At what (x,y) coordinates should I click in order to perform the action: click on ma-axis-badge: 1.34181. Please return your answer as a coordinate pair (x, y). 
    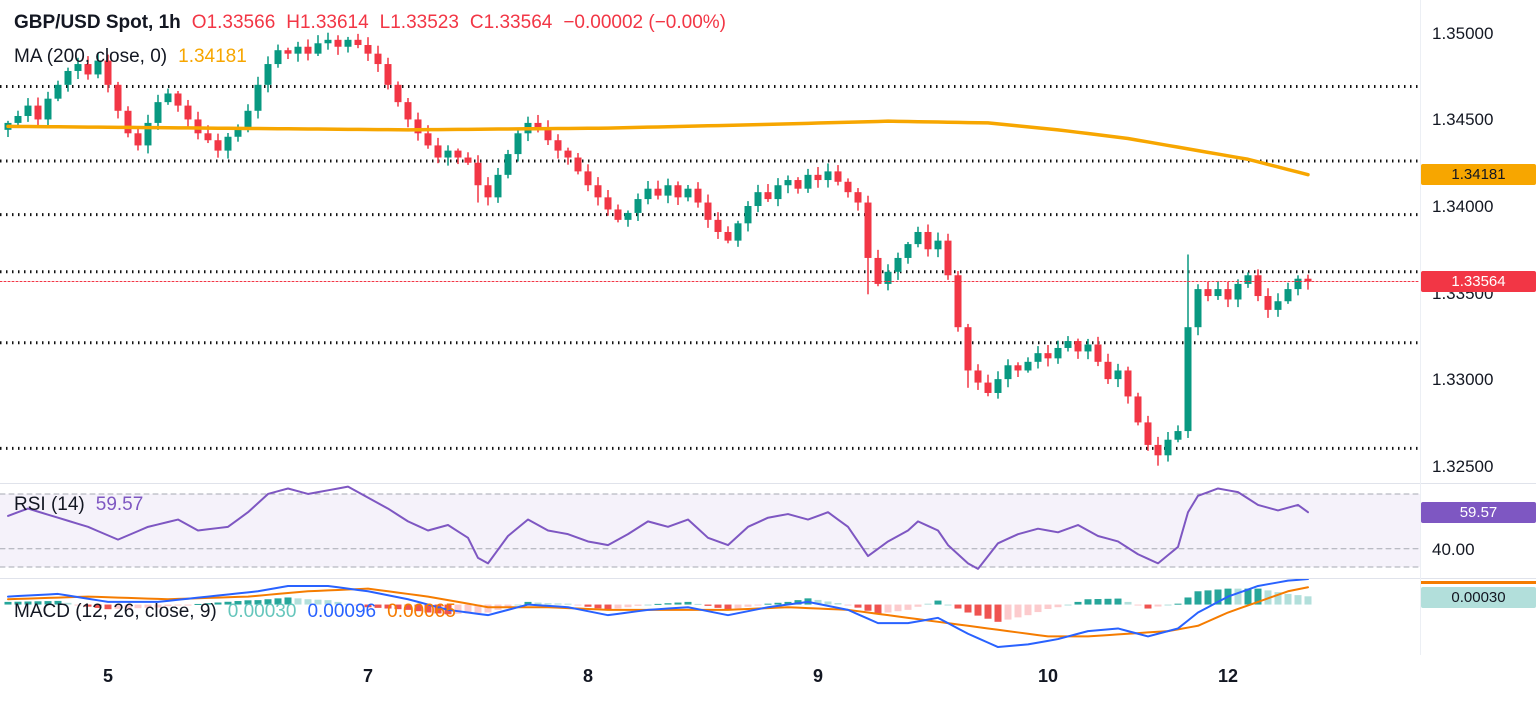
    Looking at the image, I should click on (1478, 174).